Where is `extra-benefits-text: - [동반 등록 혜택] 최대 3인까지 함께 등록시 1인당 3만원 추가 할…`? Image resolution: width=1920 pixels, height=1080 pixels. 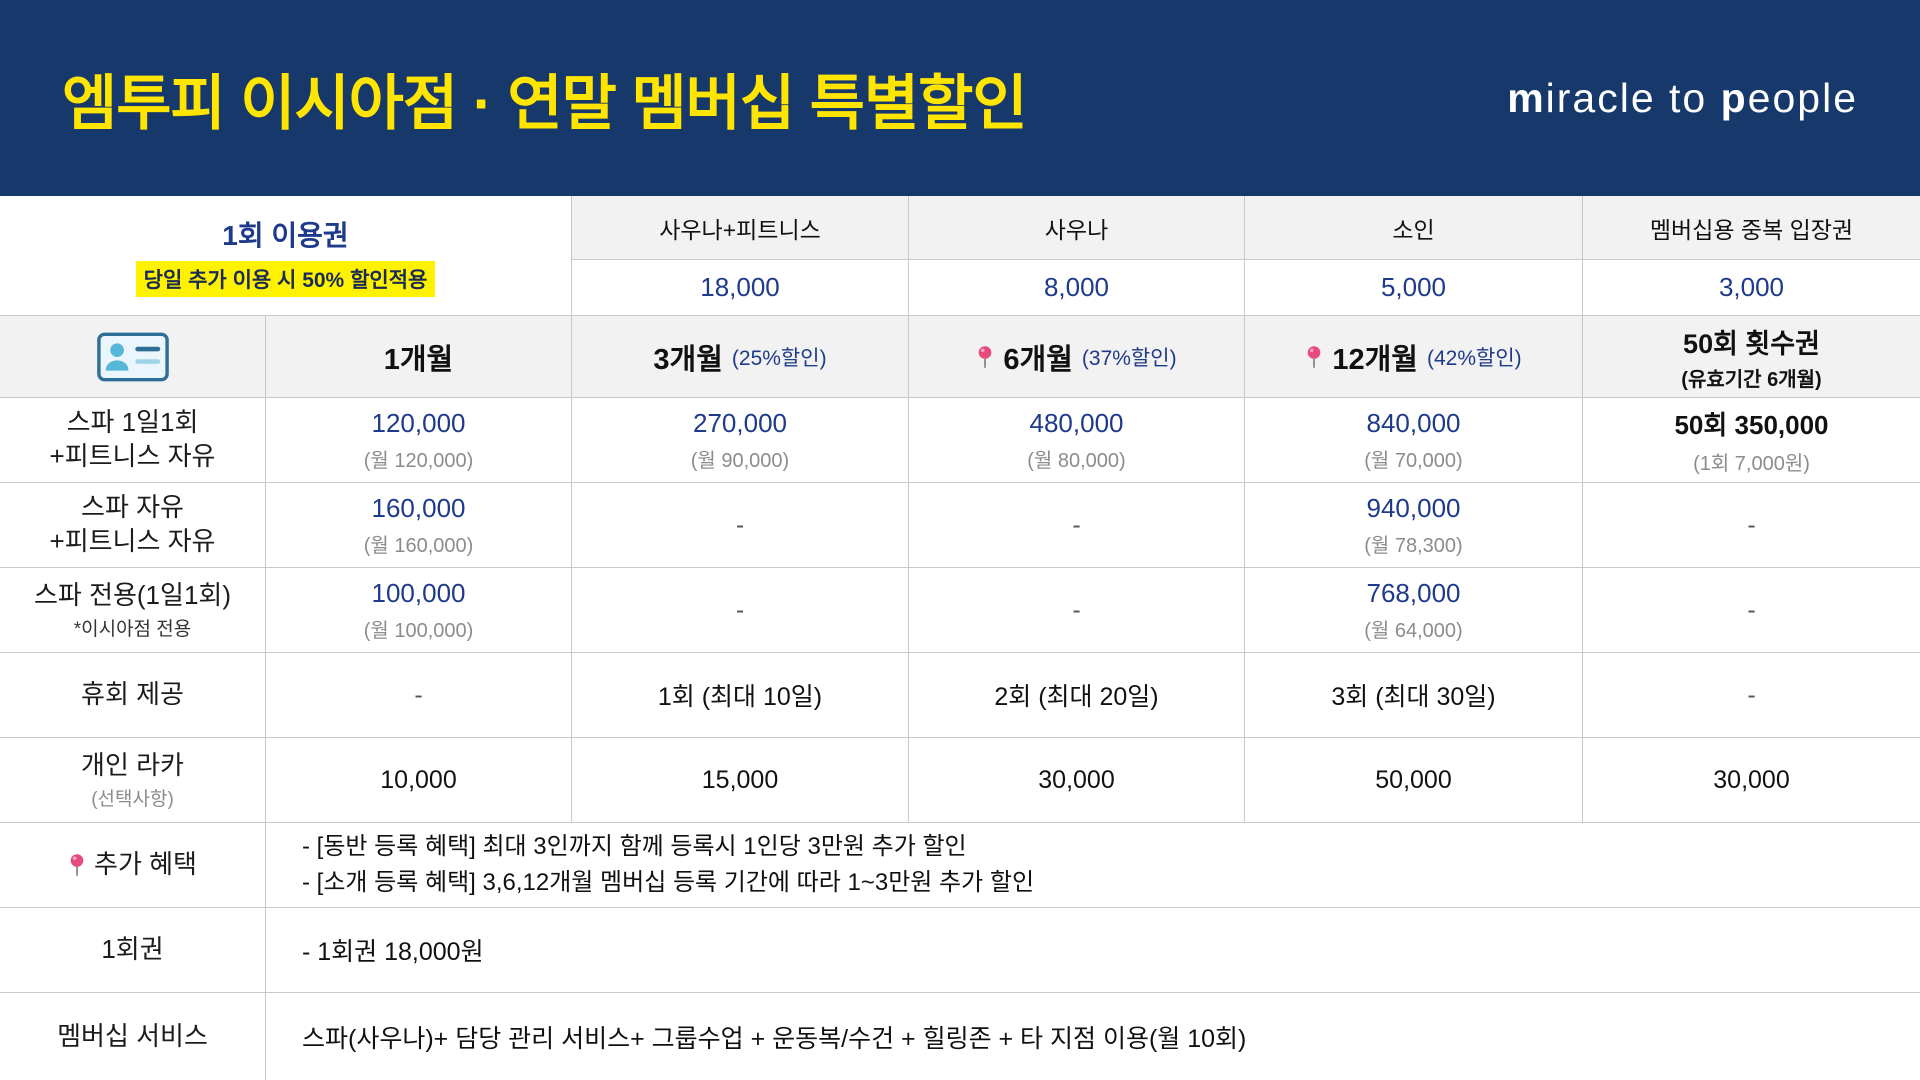
extra-benefits-text: - [동반 등록 혜택] 최대 3인까지 함께 등록시 1인당 3만원 추가 할… is located at coordinates (1093, 865).